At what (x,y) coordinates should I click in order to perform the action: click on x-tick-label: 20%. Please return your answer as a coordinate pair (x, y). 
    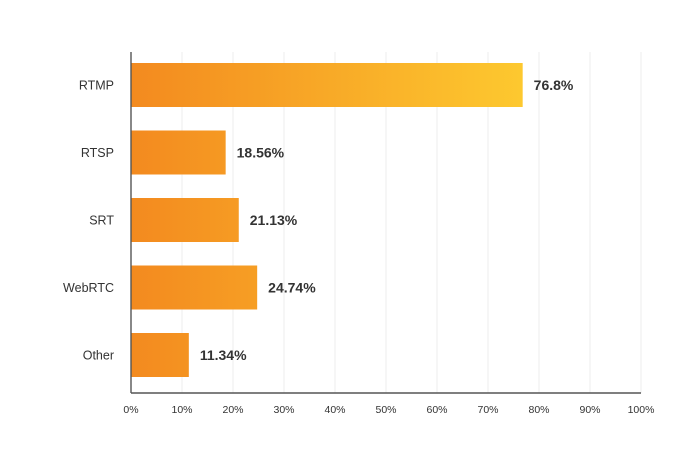
    Looking at the image, I should click on (232, 410).